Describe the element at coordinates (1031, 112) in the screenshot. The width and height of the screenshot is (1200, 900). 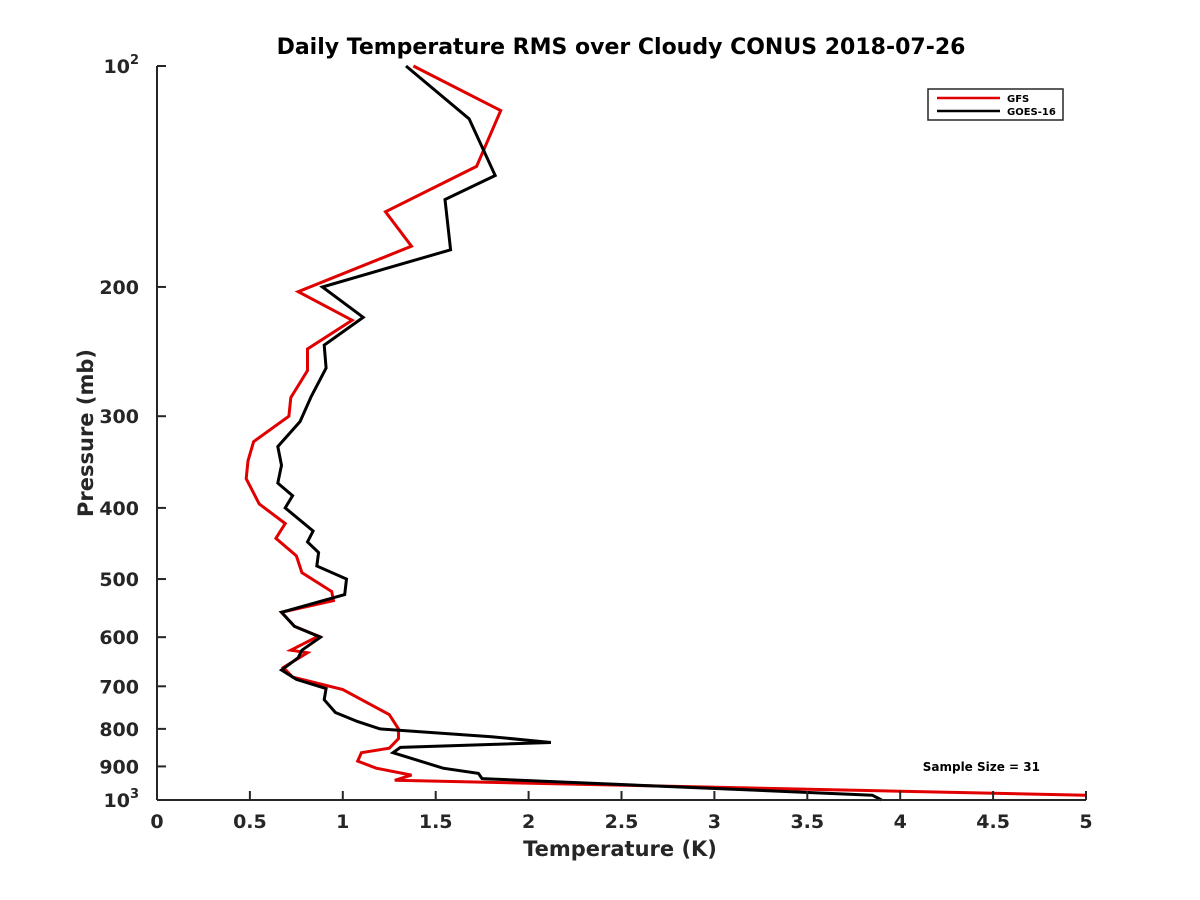
I see `legend-label-goes-16: GOES-16` at that location.